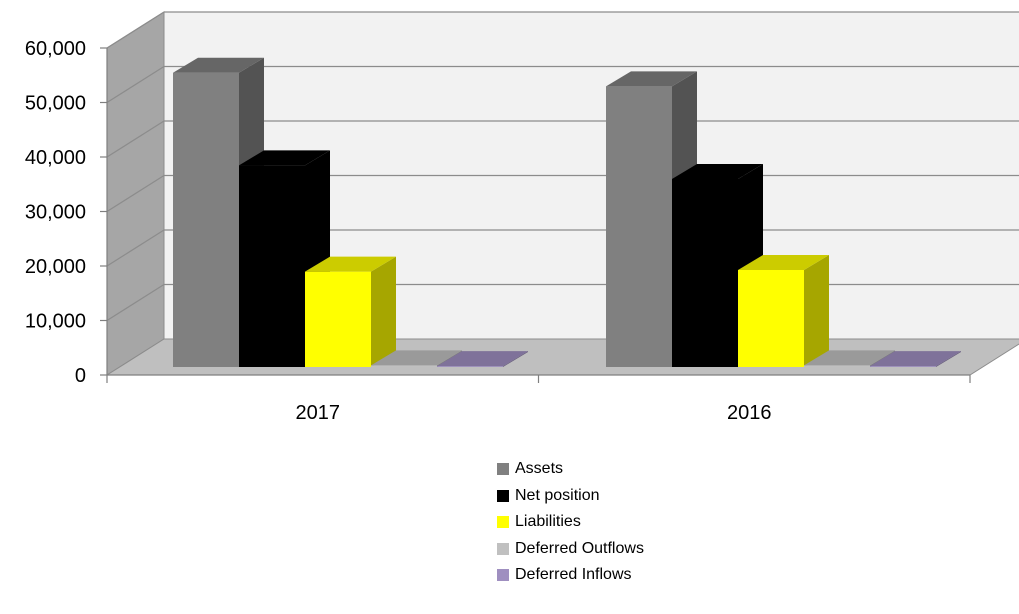 The image size is (1019, 614). I want to click on legend-label: Assets, so click(539, 469).